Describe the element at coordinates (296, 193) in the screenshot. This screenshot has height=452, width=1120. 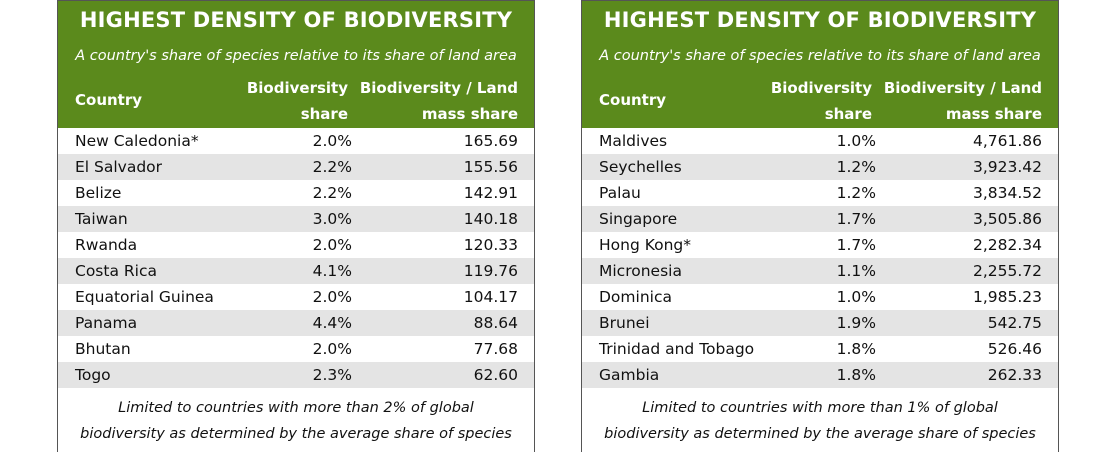
I see `table-row: Belize 2.2% 142.91` at that location.